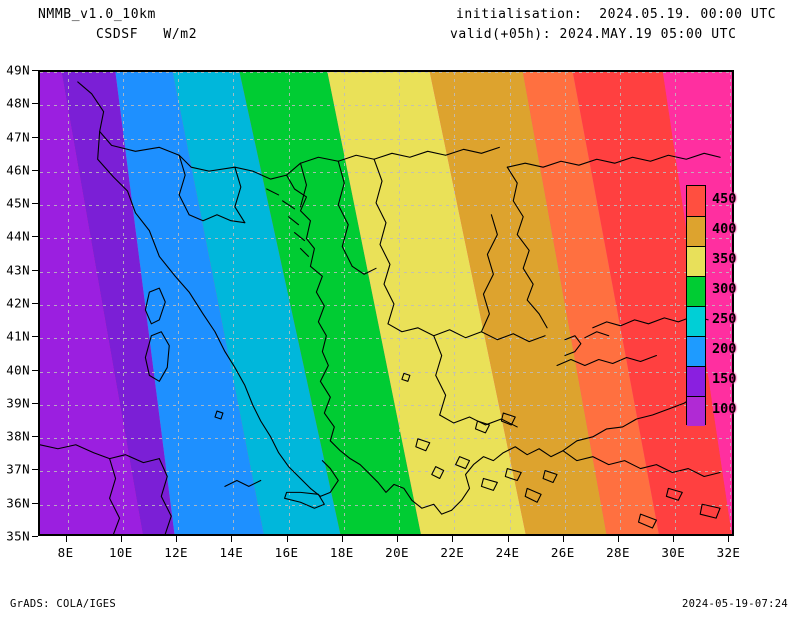 Image resolution: width=800 pixels, height=618 pixels. Describe the element at coordinates (120, 552) in the screenshot. I see `x-axis-tick-label: 10E` at that location.